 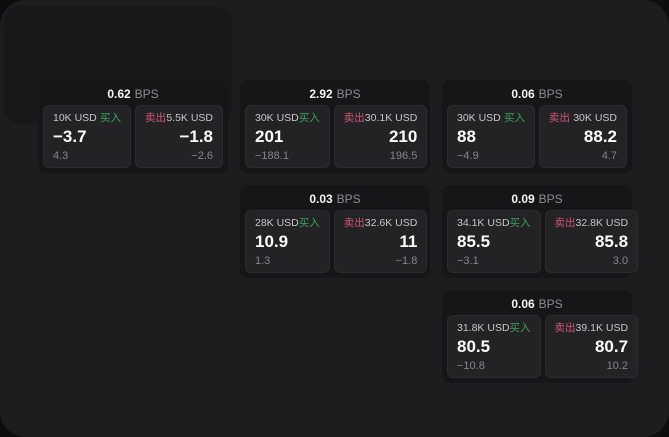 What do you see at coordinates (474, 346) in the screenshot?
I see `buy-price: 80.5` at bounding box center [474, 346].